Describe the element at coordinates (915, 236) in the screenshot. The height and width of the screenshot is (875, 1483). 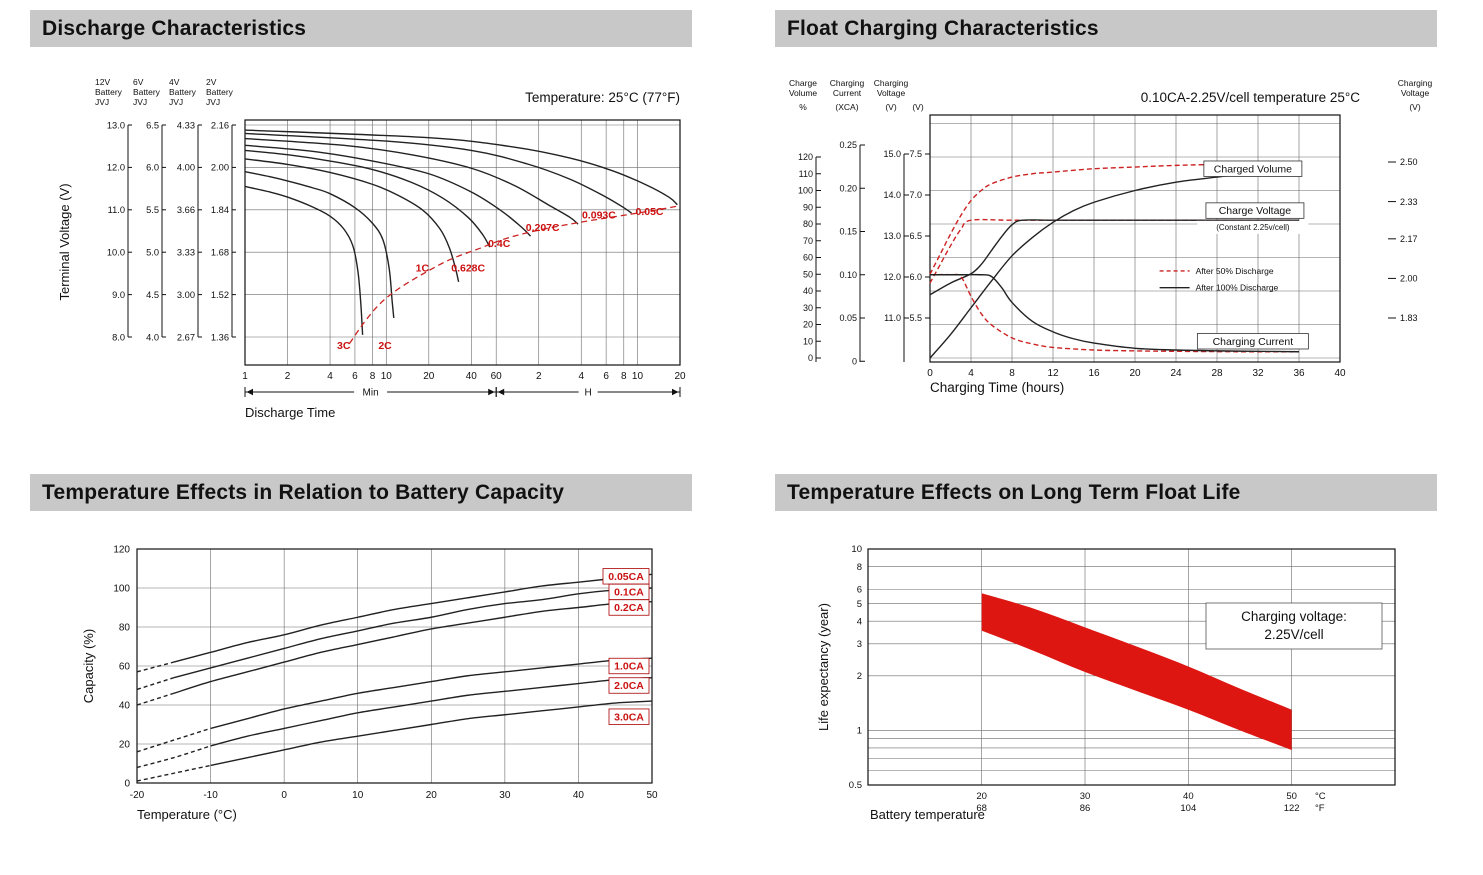
I see `axis-tick-label: 6.5` at that location.